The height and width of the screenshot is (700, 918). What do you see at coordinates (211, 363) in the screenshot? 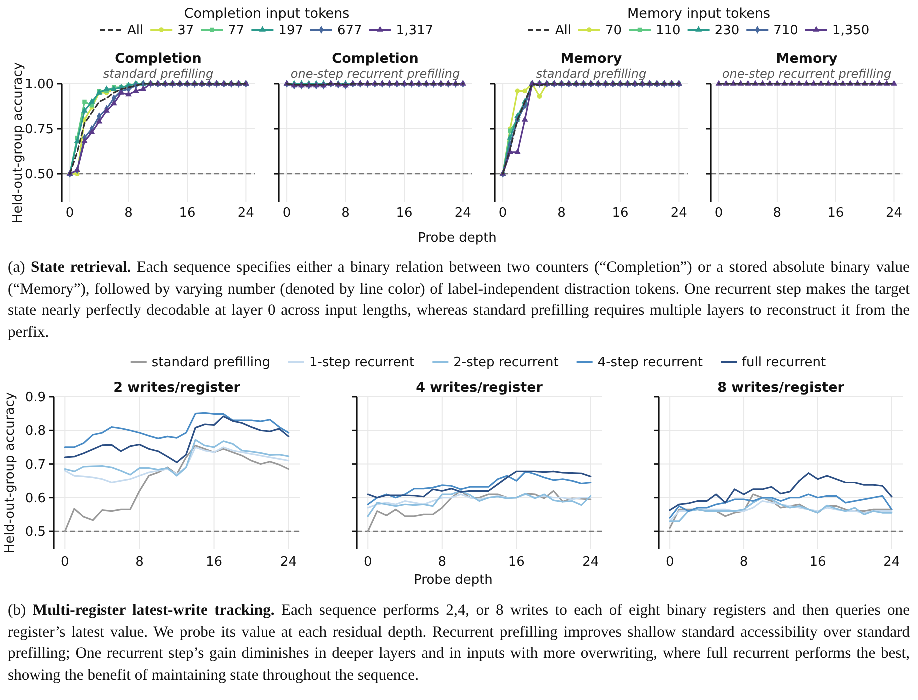
I see `legend-label: standard prefilling` at bounding box center [211, 363].